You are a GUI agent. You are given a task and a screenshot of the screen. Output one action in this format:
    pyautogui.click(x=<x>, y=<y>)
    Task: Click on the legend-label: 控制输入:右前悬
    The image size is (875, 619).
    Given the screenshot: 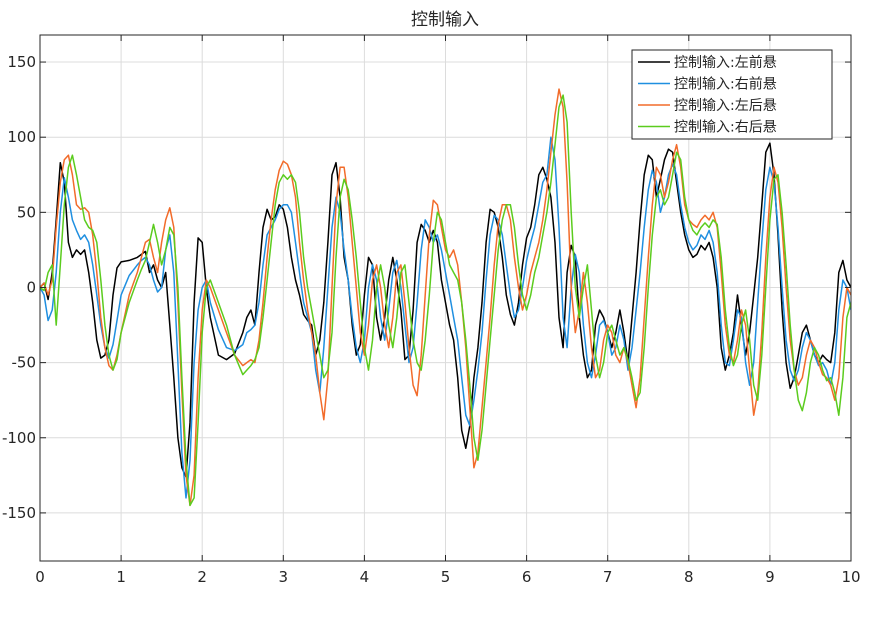 What is the action you would take?
    pyautogui.click(x=725, y=84)
    